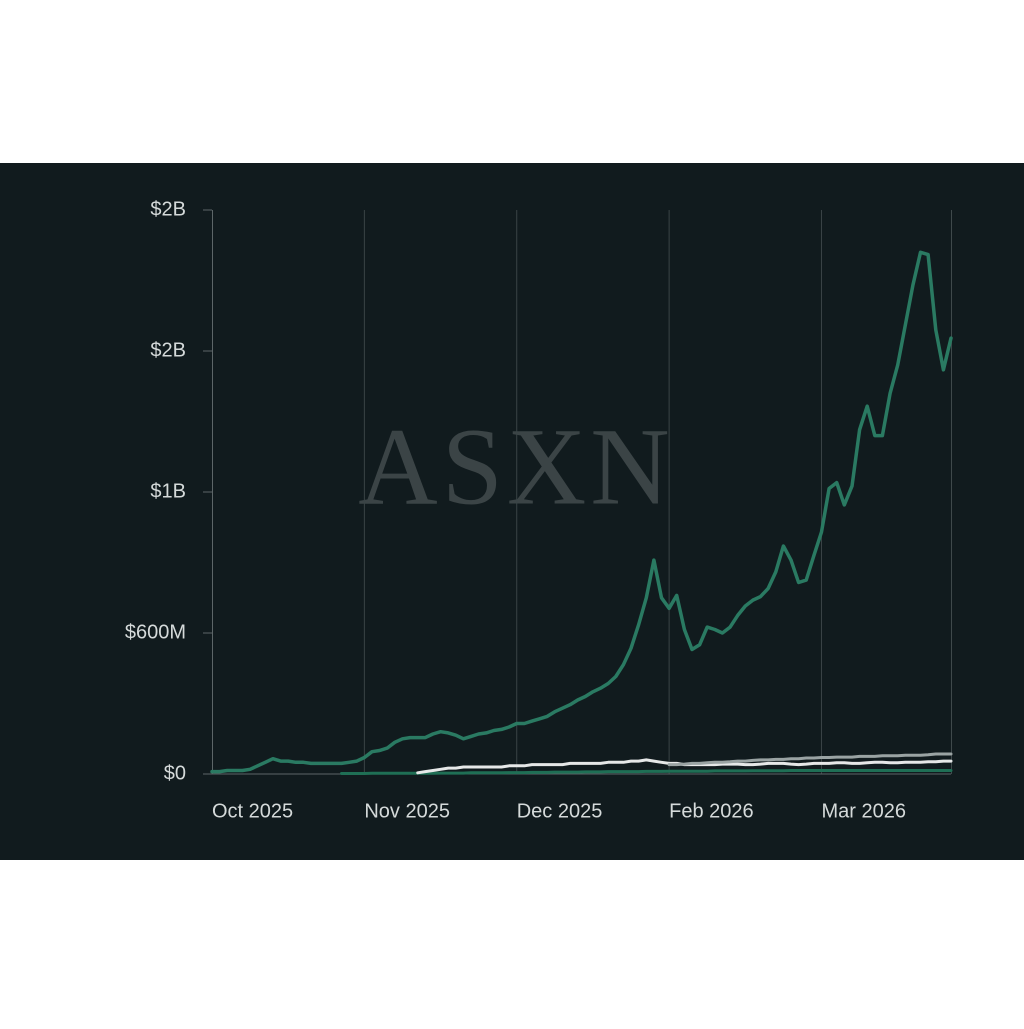 The height and width of the screenshot is (1029, 1024). I want to click on x-tick-label: Oct 2025, so click(252, 811).